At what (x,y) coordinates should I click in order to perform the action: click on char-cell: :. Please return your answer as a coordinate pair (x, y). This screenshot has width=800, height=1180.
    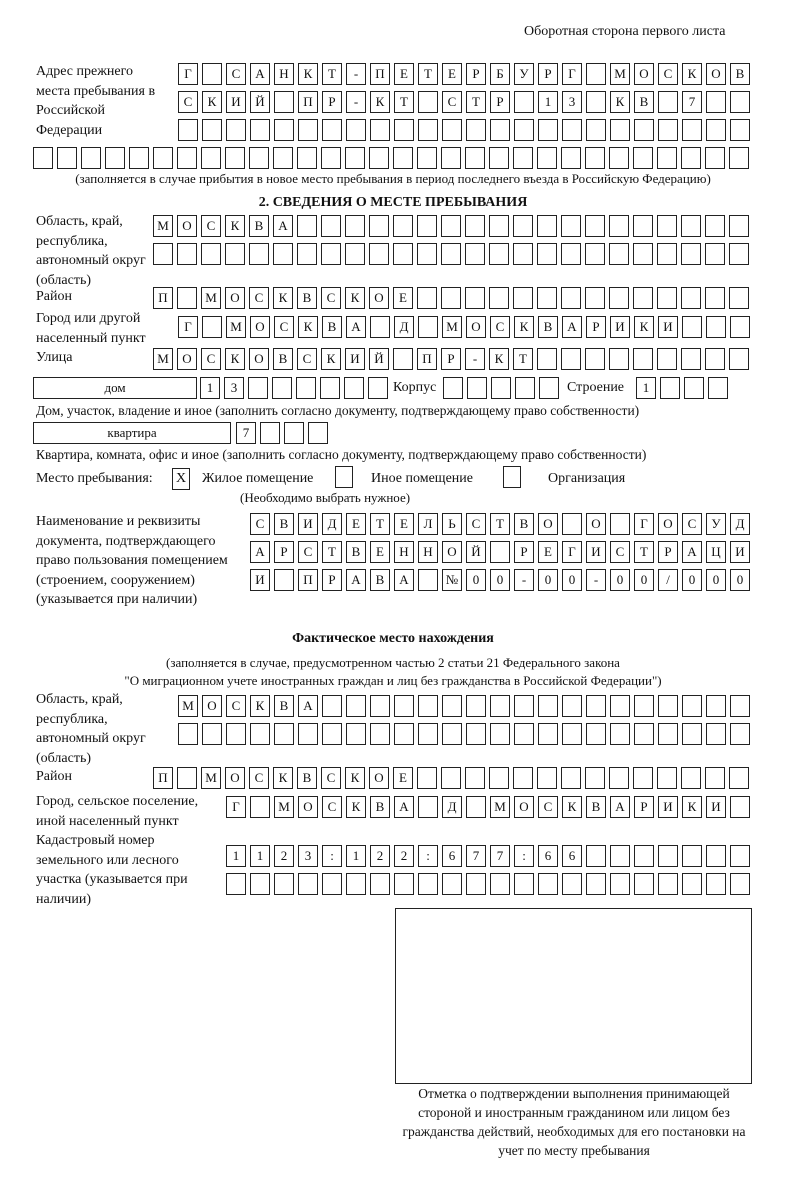
    Looking at the image, I should click on (524, 856).